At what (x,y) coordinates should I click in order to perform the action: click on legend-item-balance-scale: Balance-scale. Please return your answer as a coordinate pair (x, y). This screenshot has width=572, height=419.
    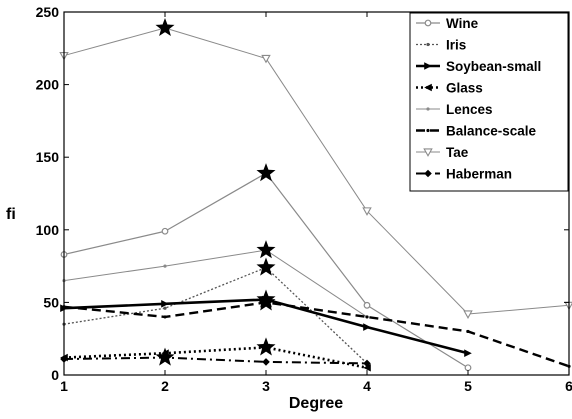
    Looking at the image, I should click on (476, 131).